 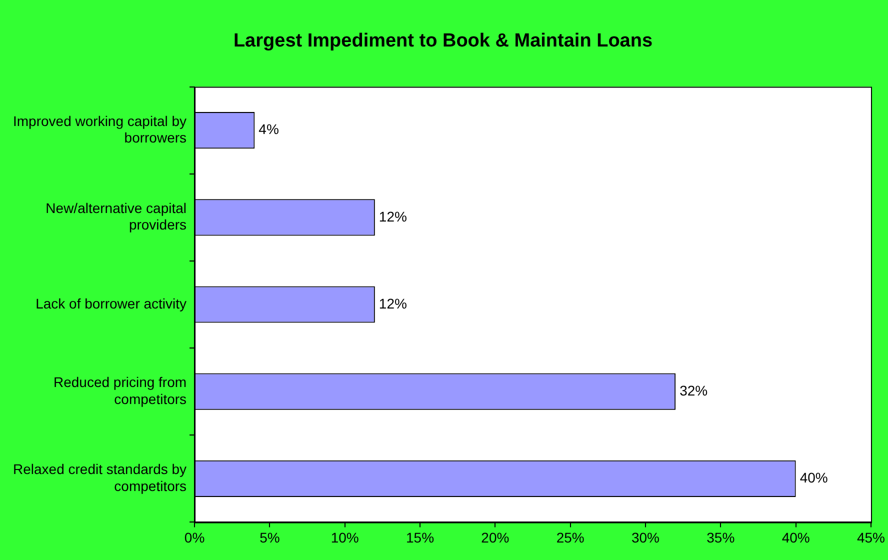 I want to click on chart-title: Largest Impediment to Book & Maintain Loans, so click(x=443, y=41).